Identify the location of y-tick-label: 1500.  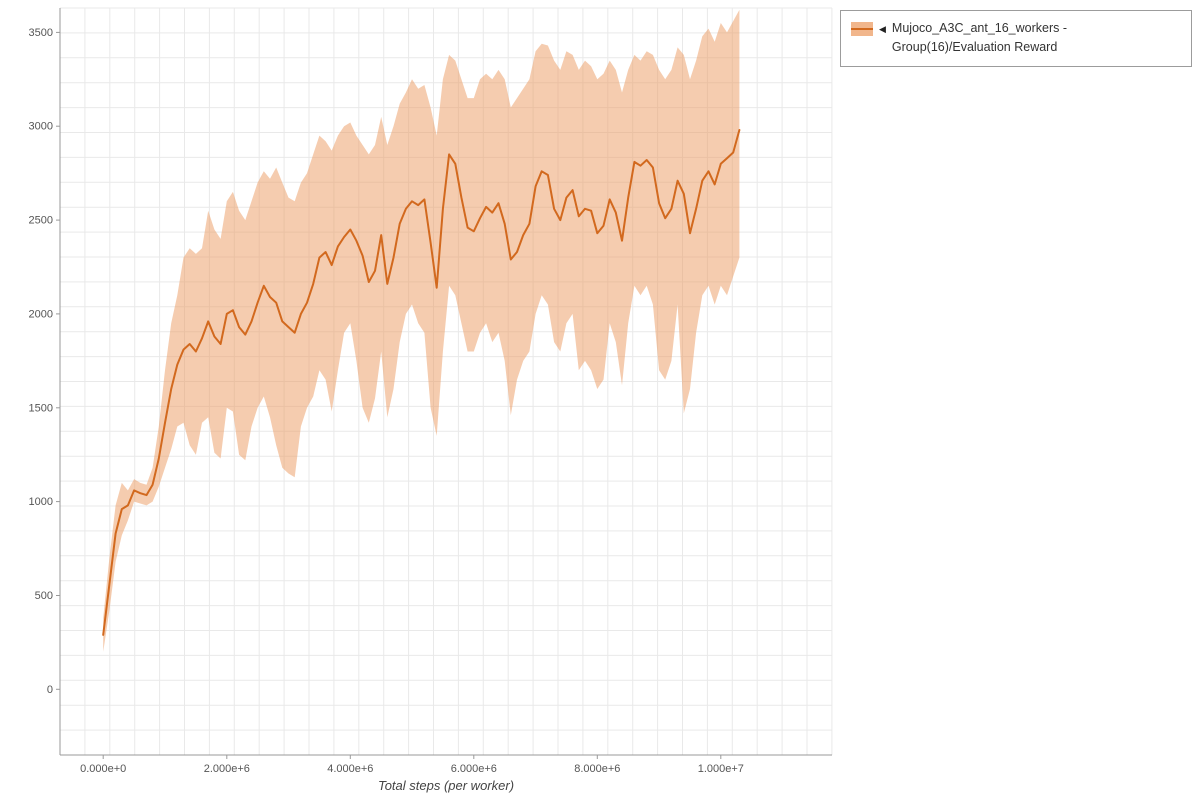
(41, 408).